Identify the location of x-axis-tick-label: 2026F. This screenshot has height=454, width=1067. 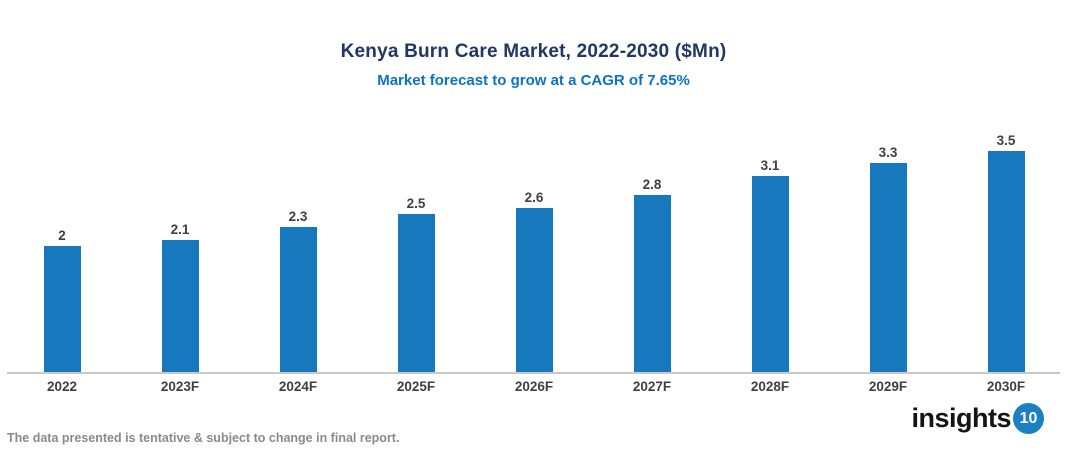
(534, 386).